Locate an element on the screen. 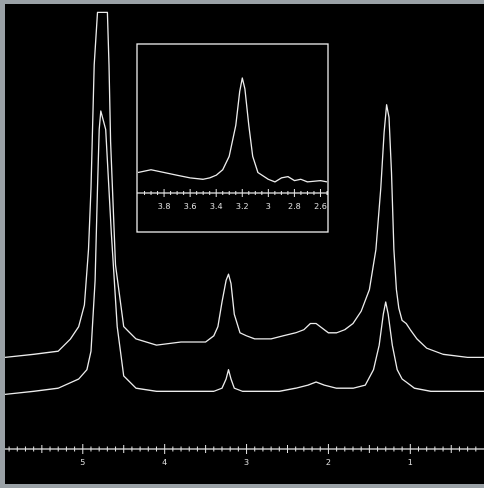 This screenshot has height=488, width=484. inset-traces is located at coordinates (232, 130).